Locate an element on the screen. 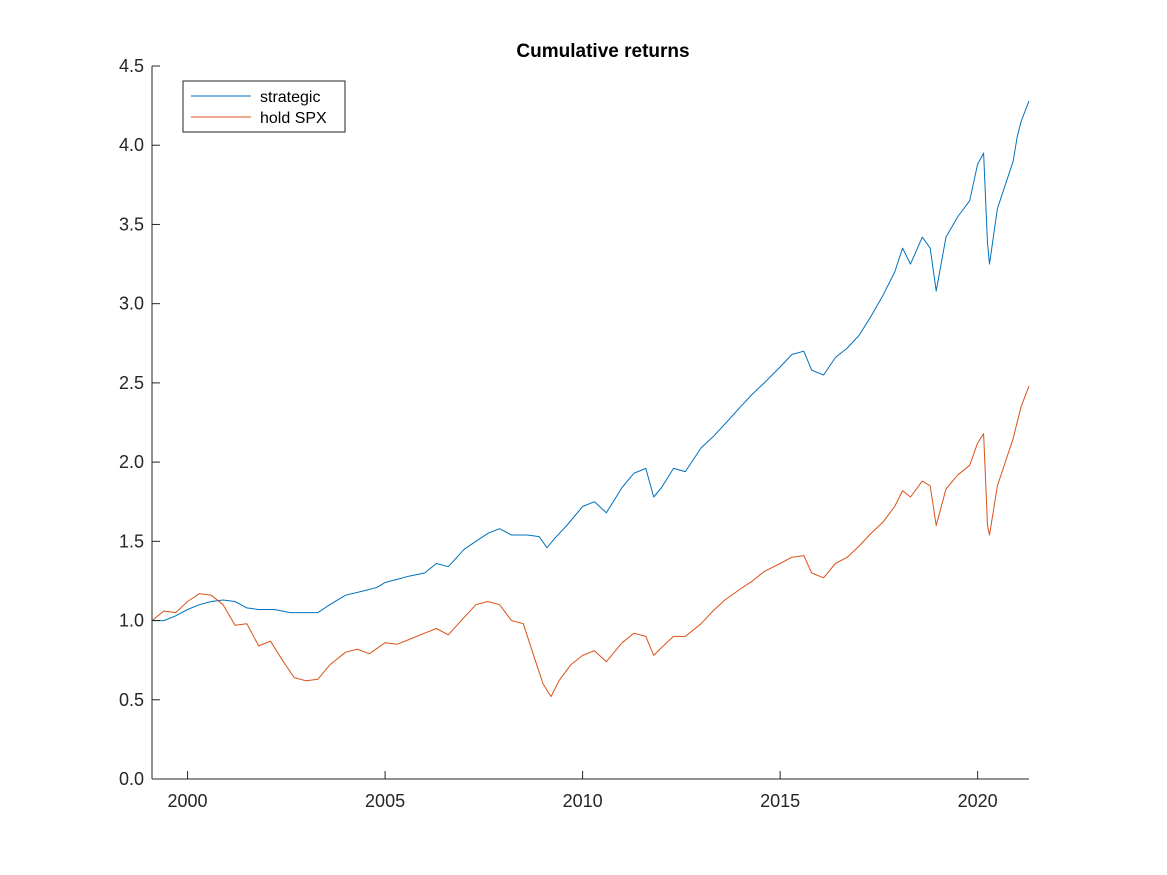  x-tick-label: 2005 is located at coordinates (385, 801).